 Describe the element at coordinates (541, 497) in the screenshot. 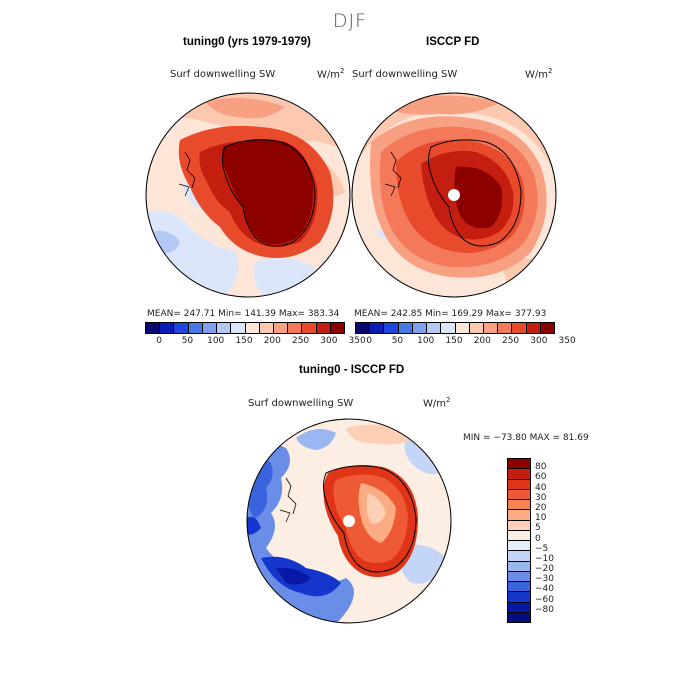

I see `colorbar-tick-label: 30` at that location.